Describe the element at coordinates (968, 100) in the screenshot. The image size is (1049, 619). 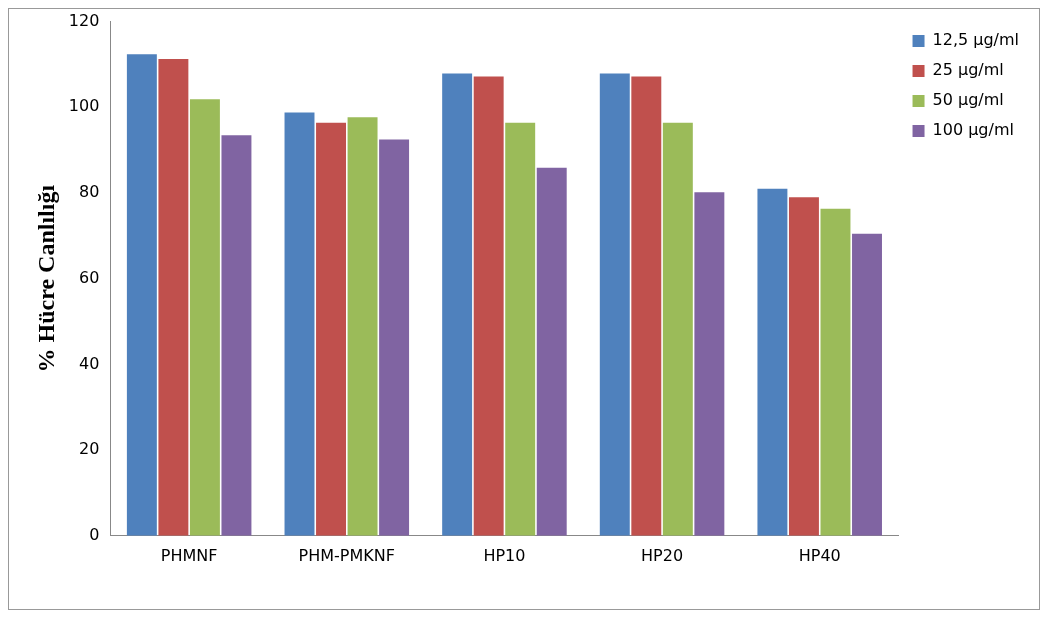
I see `legend-label: 50 µg/ml` at that location.